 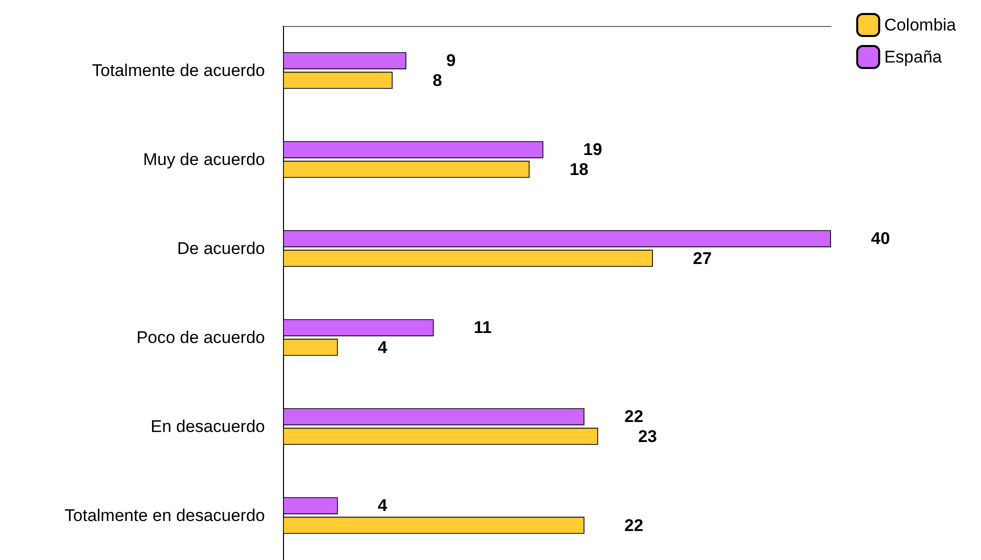 What do you see at coordinates (880, 238) in the screenshot?
I see `data-label: 40` at bounding box center [880, 238].